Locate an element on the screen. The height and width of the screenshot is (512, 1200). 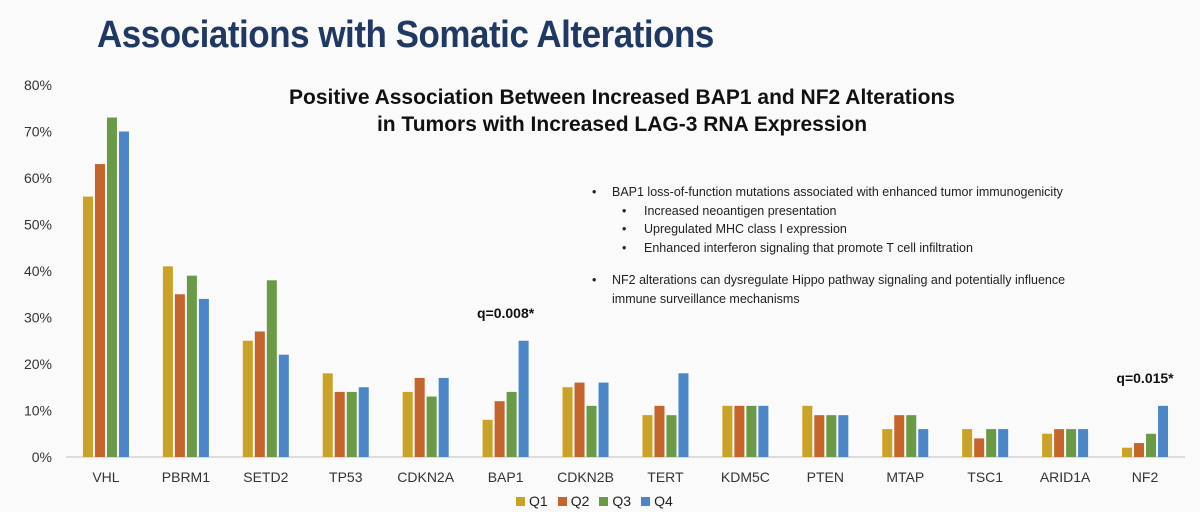
bar-cdkn2b-q3 is located at coordinates (591, 431).